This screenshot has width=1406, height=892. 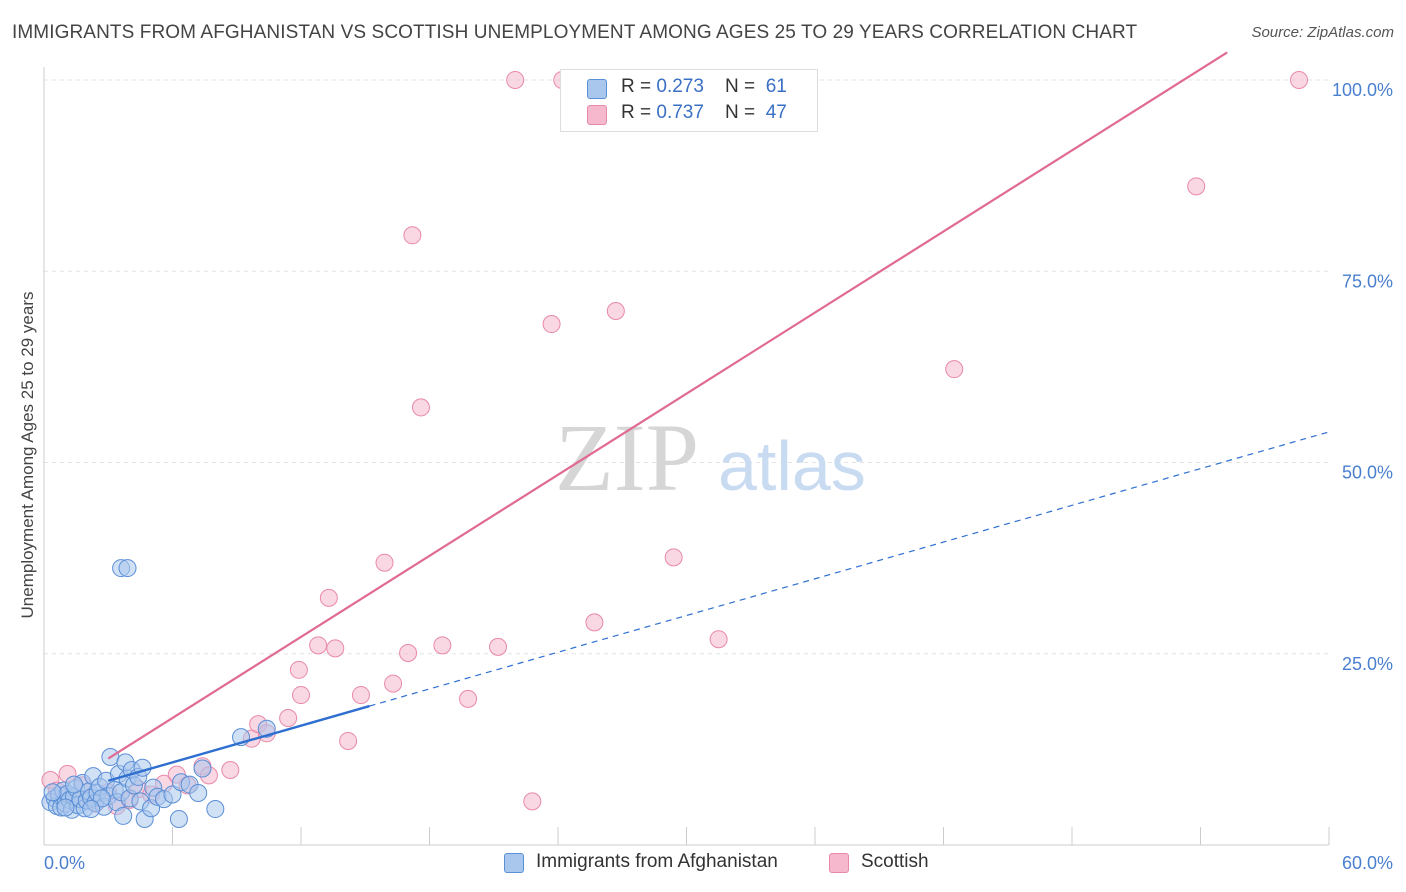 What do you see at coordinates (657, 861) in the screenshot?
I see `legend-label: Immigrants from Afghanistan` at bounding box center [657, 861].